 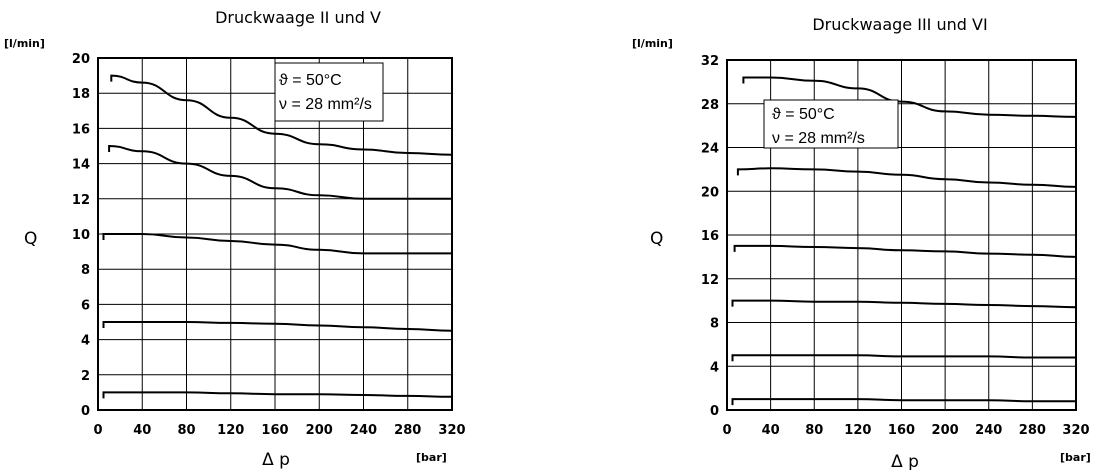 I want to click on chart-right-x-tick-label: 80, so click(x=814, y=430).